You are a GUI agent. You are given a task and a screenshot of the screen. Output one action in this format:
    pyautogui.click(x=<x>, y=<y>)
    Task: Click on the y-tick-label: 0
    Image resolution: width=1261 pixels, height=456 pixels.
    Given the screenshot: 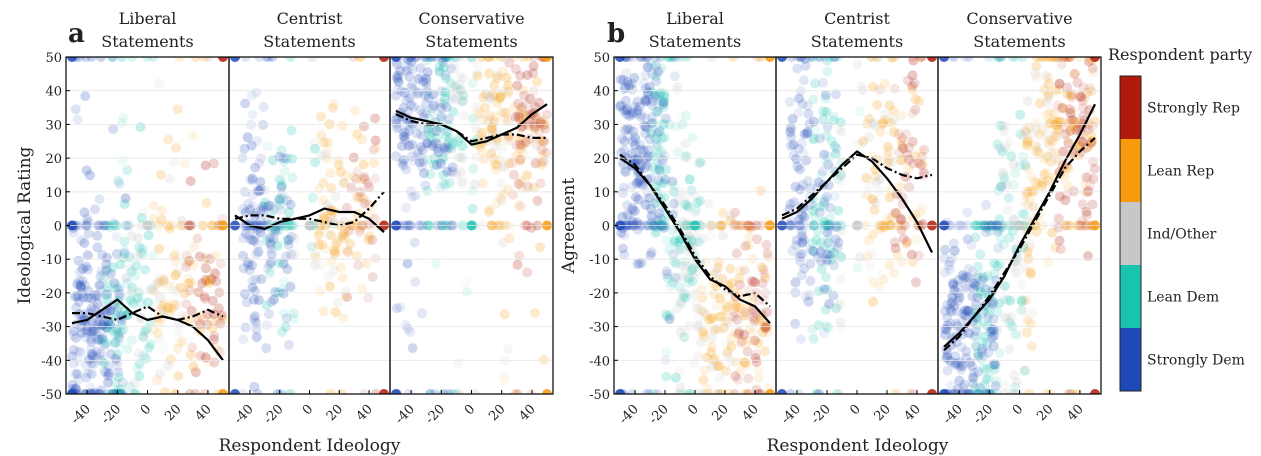 What is the action you would take?
    pyautogui.click(x=58, y=227)
    